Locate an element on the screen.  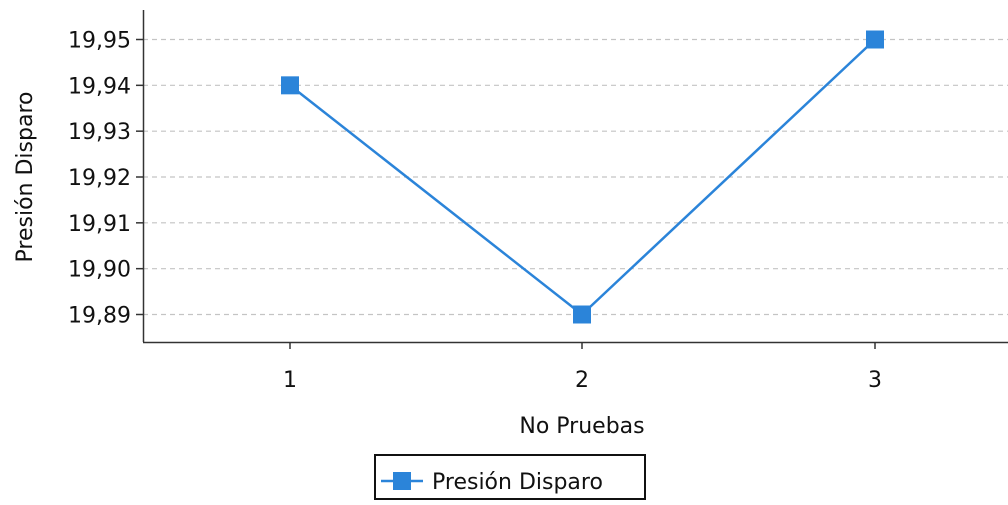
y-tick-label: 19,89 is located at coordinates (99, 316).